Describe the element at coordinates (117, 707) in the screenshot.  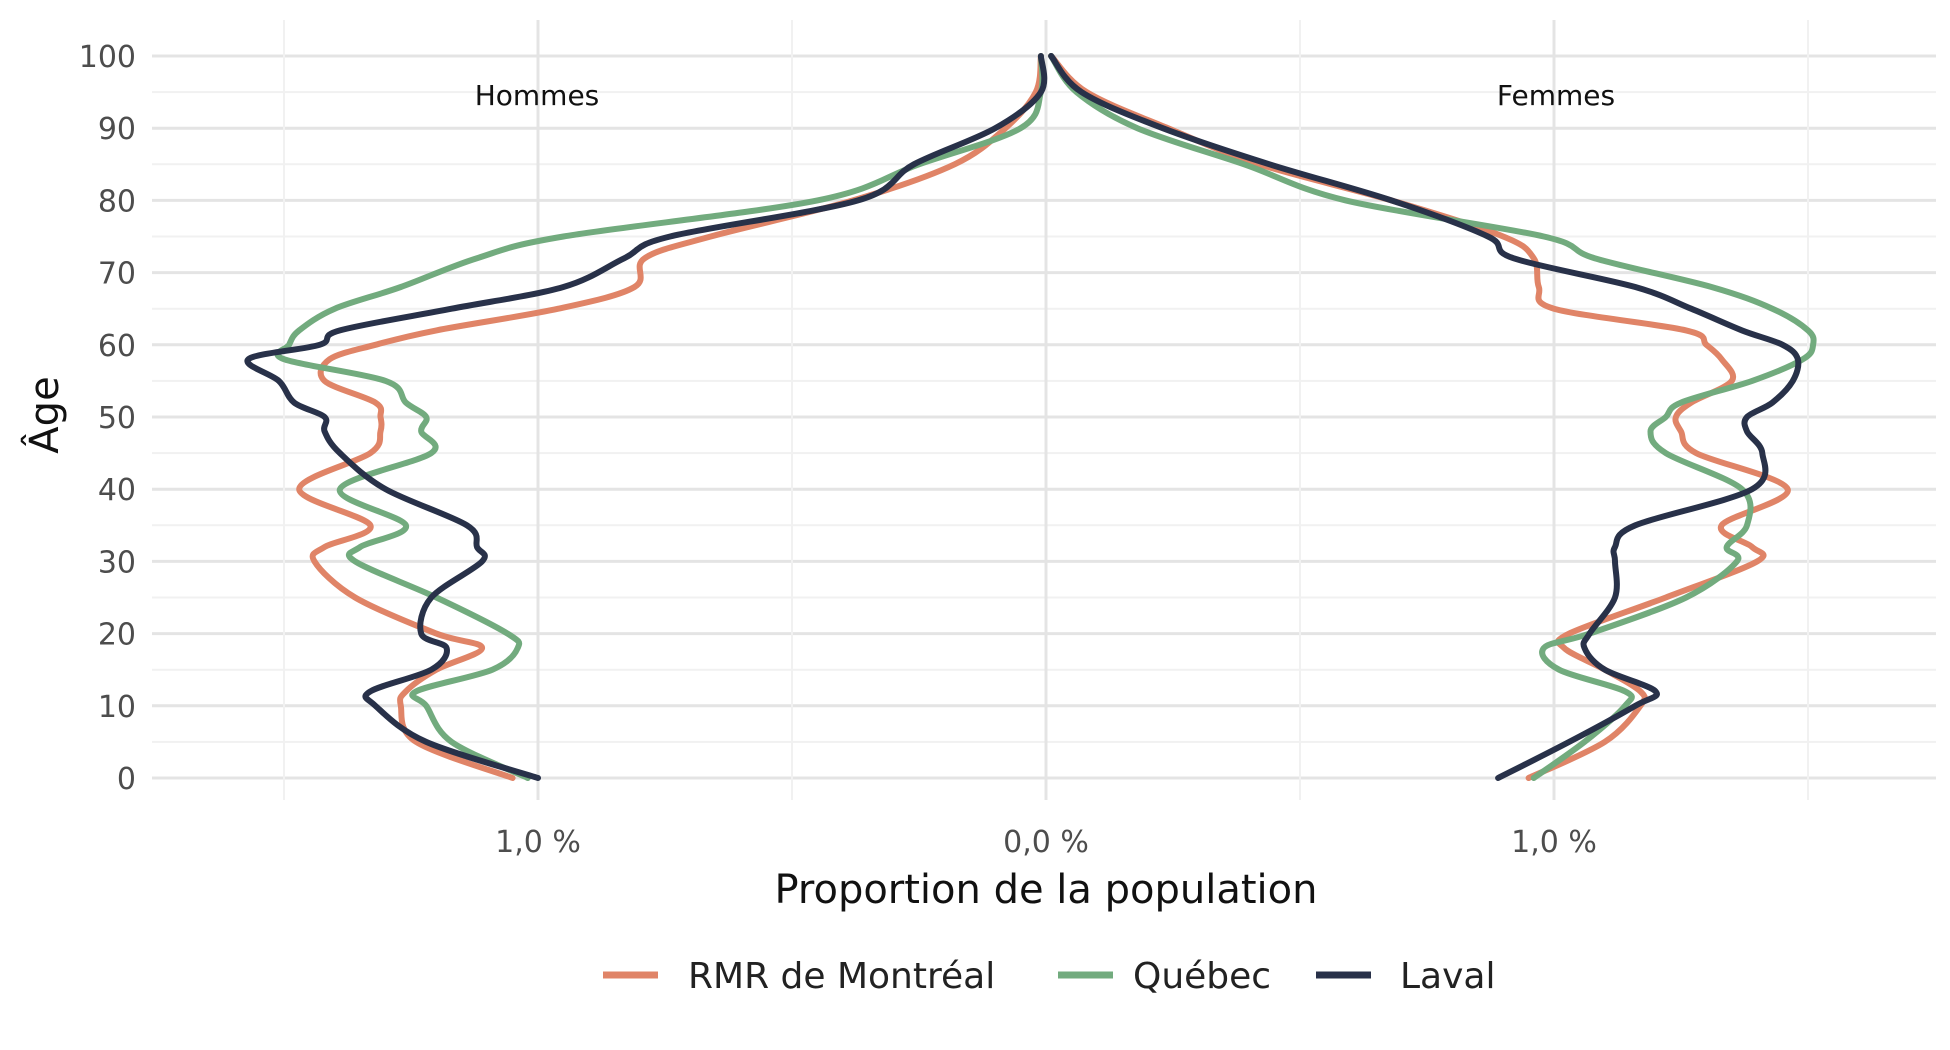
I see `y-tick-label: 10` at that location.